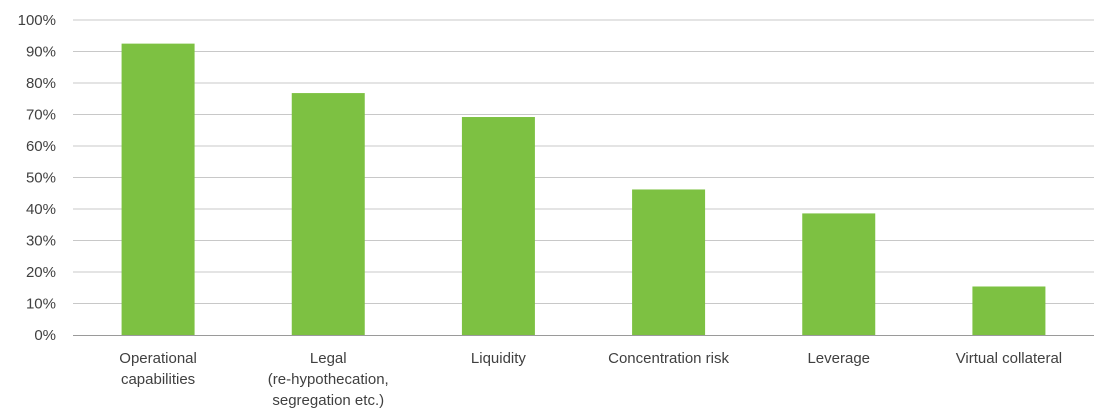  I want to click on category-label: Virtual collateral, so click(1009, 358).